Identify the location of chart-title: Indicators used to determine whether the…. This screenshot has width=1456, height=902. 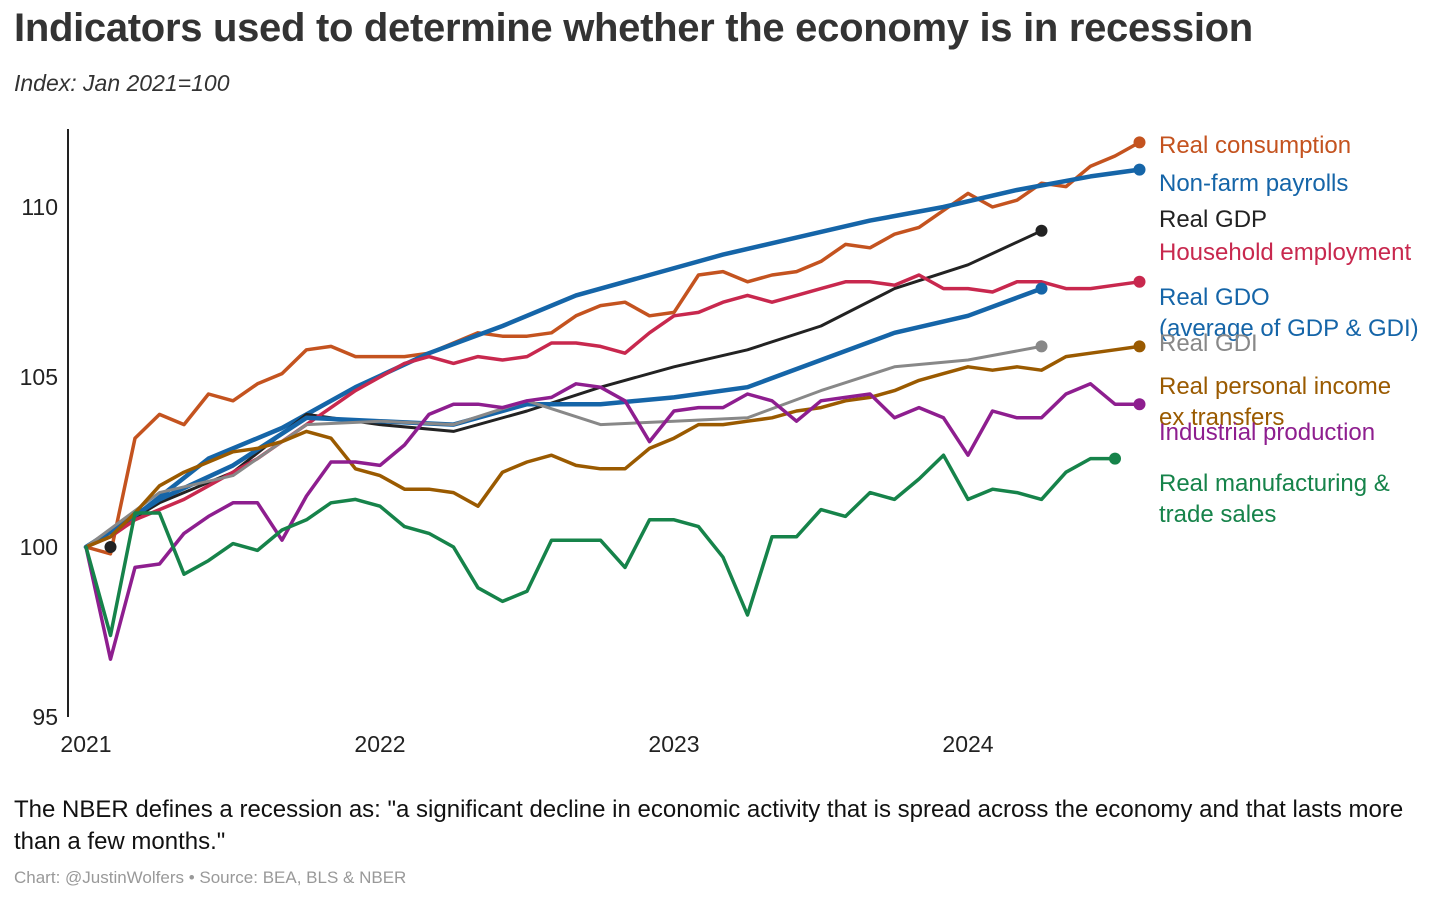
(633, 28).